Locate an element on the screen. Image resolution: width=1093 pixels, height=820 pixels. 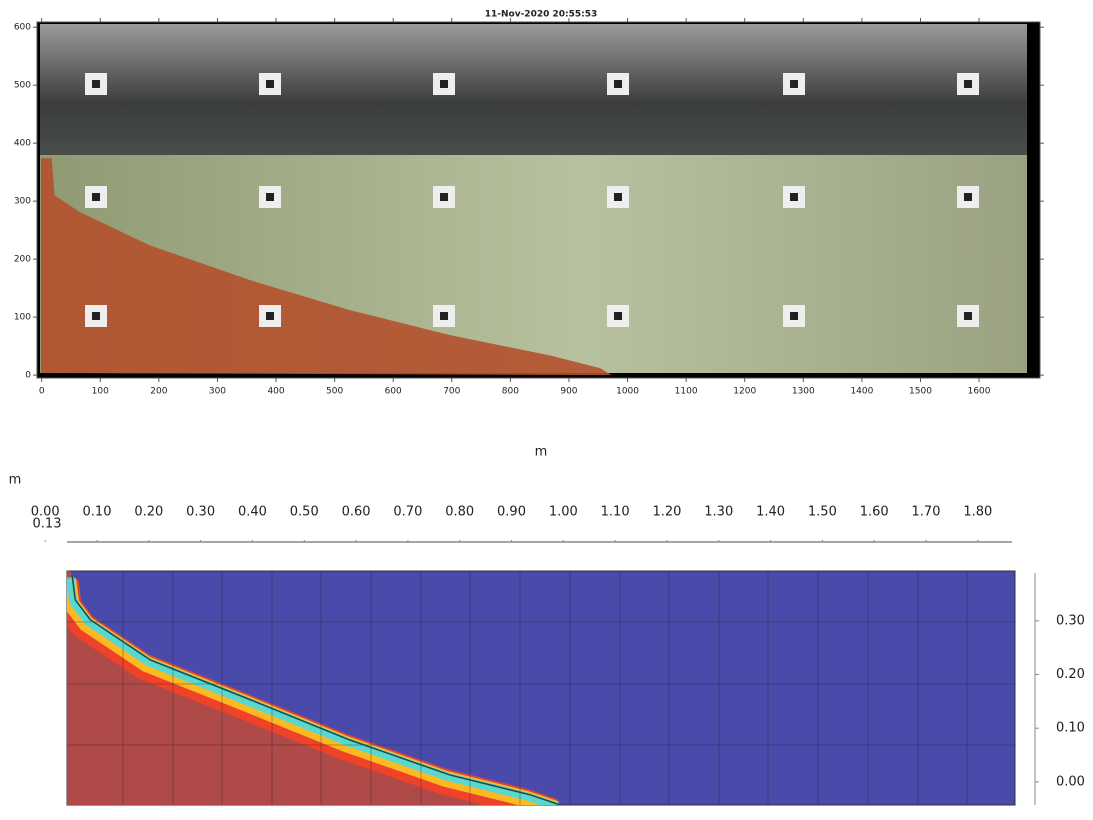
x-tick-label: 300 is located at coordinates (217, 392).